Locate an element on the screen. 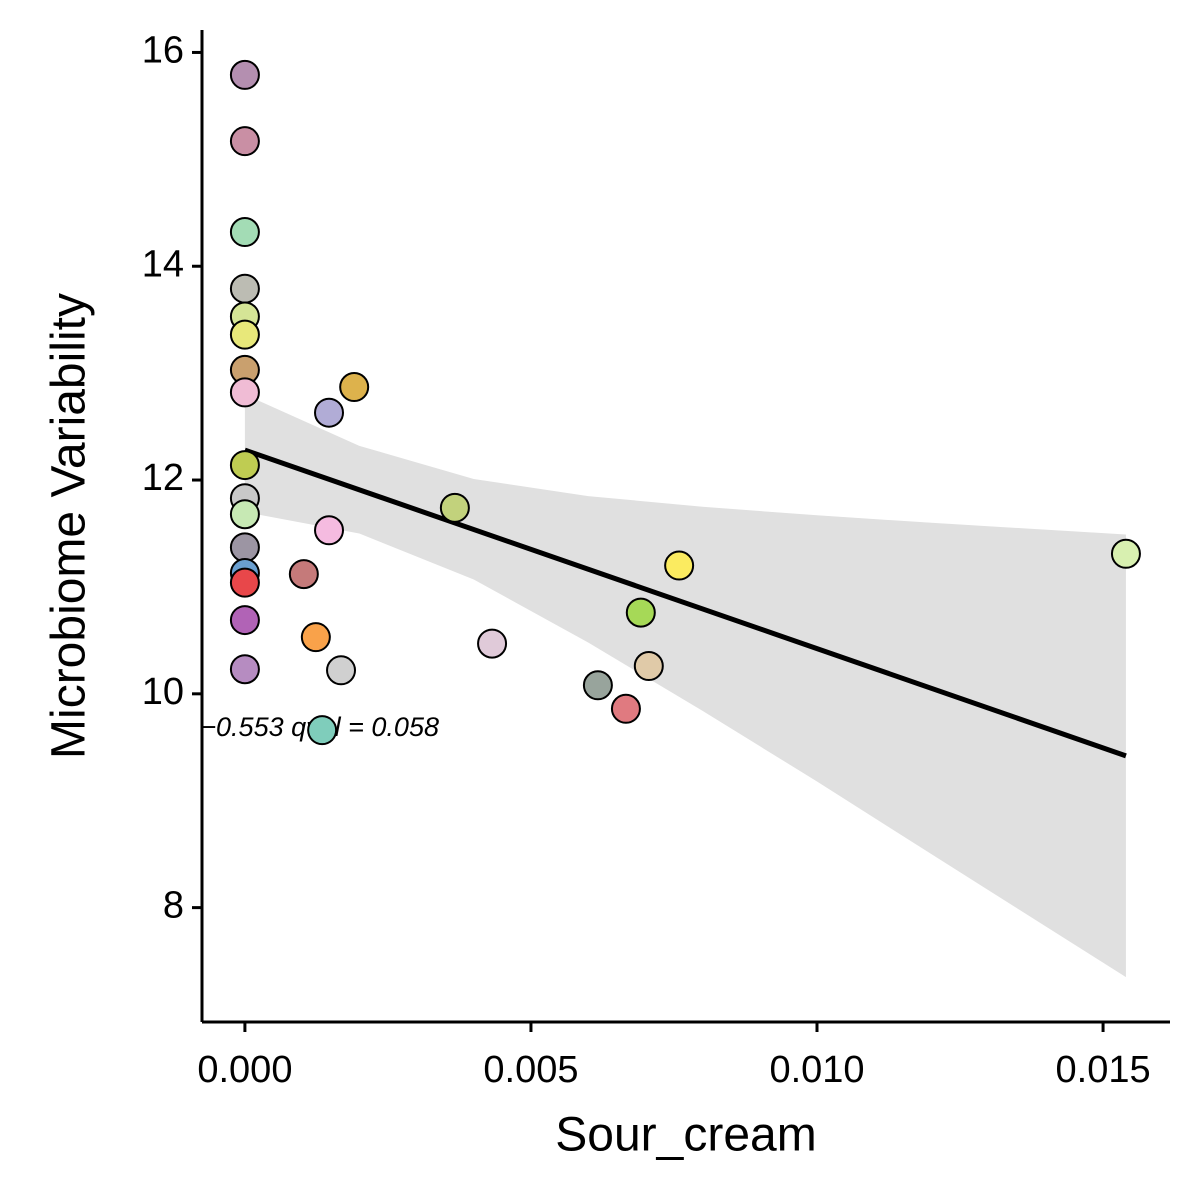  y-tick-label: 16 is located at coordinates (163, 50).